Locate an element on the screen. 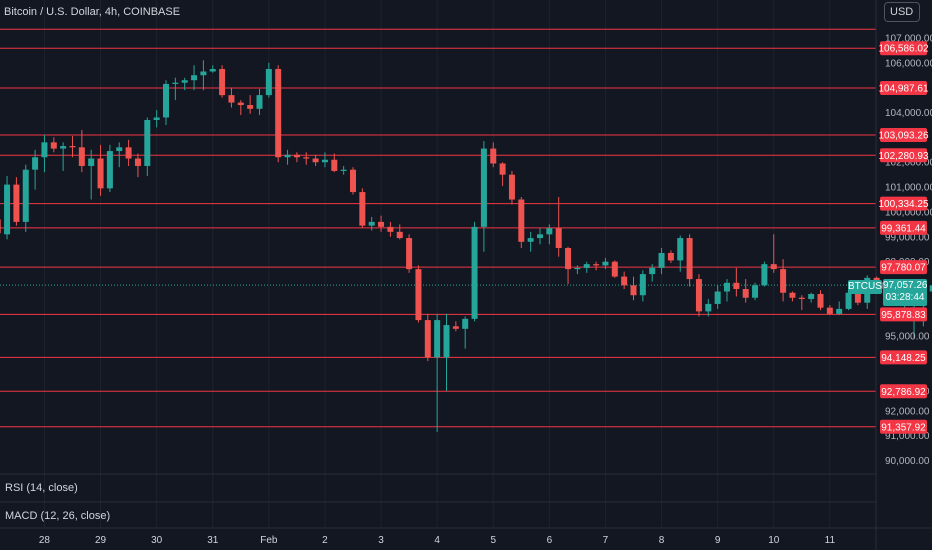 This screenshot has height=550, width=932. x-tick-label-12: 9 is located at coordinates (718, 540).